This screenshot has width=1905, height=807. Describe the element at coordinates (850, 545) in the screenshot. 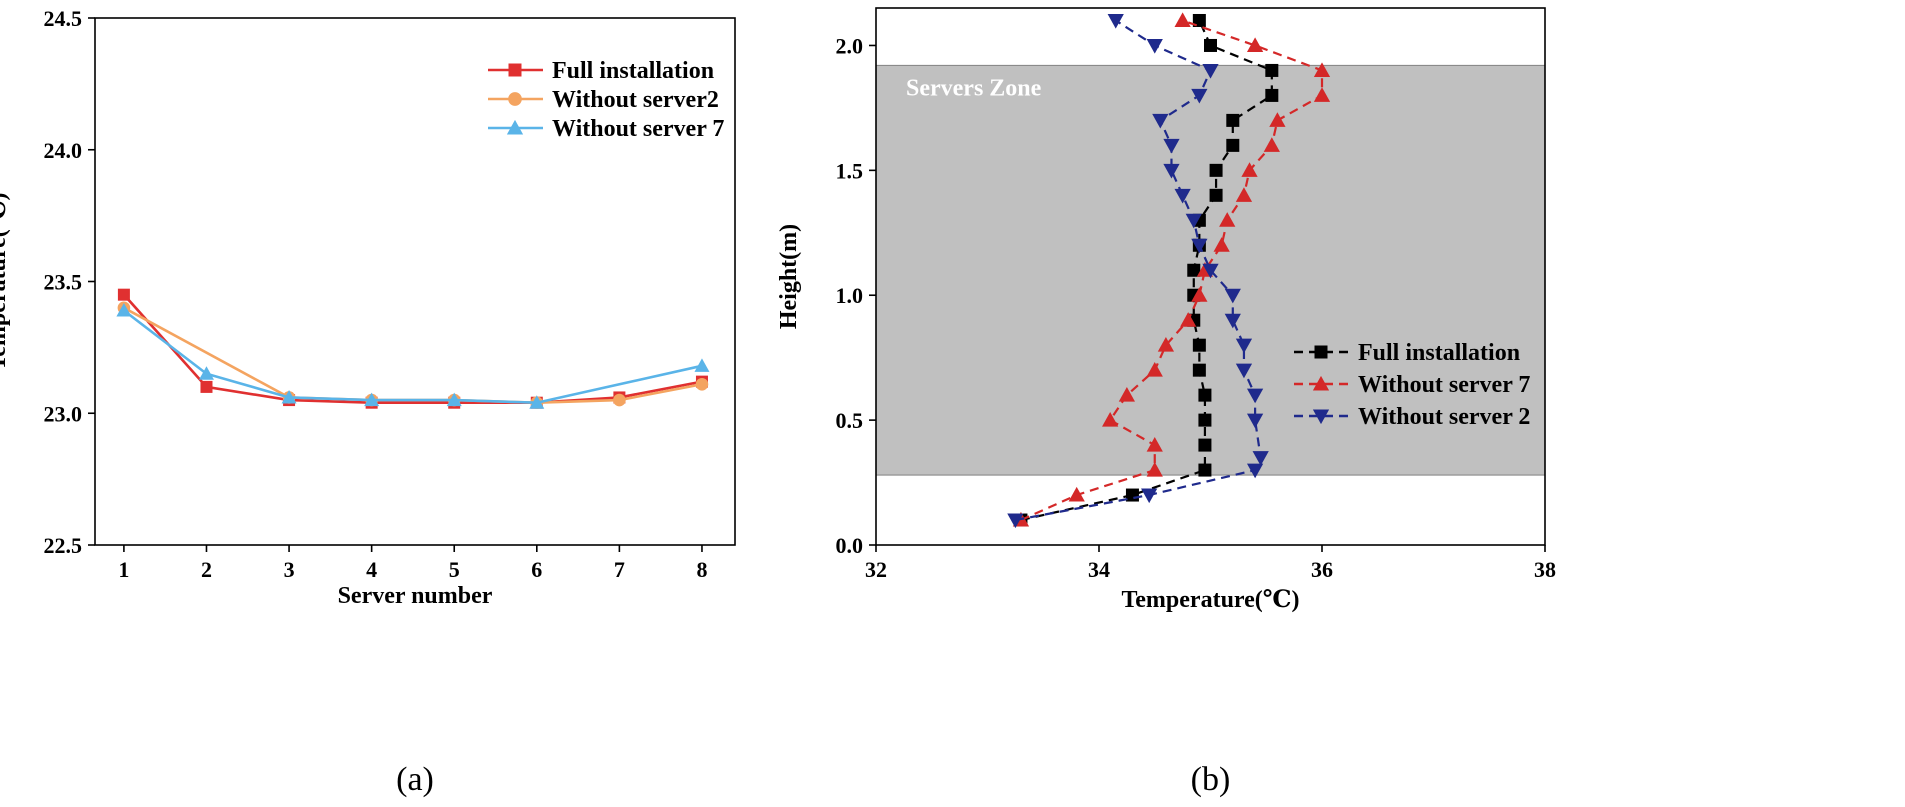

I see `y-tick-label: 0.0` at that location.